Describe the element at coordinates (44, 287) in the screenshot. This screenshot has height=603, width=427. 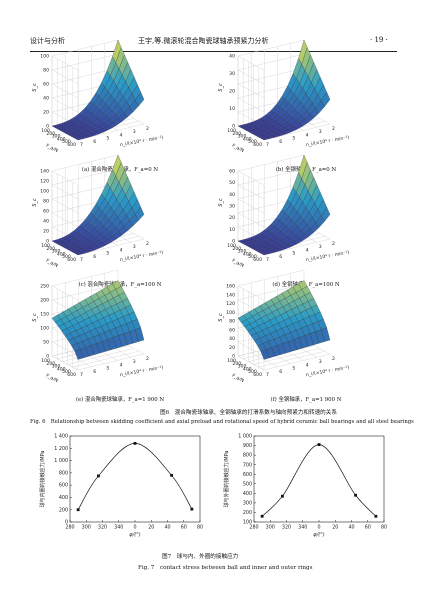
I see `z-tick-label: 250` at that location.